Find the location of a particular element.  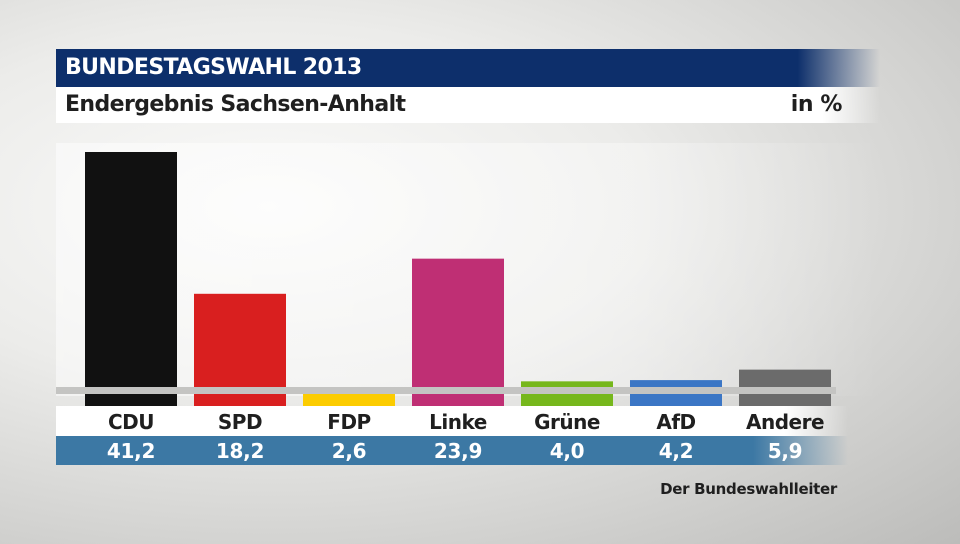

value-label: 41,2 is located at coordinates (131, 451).